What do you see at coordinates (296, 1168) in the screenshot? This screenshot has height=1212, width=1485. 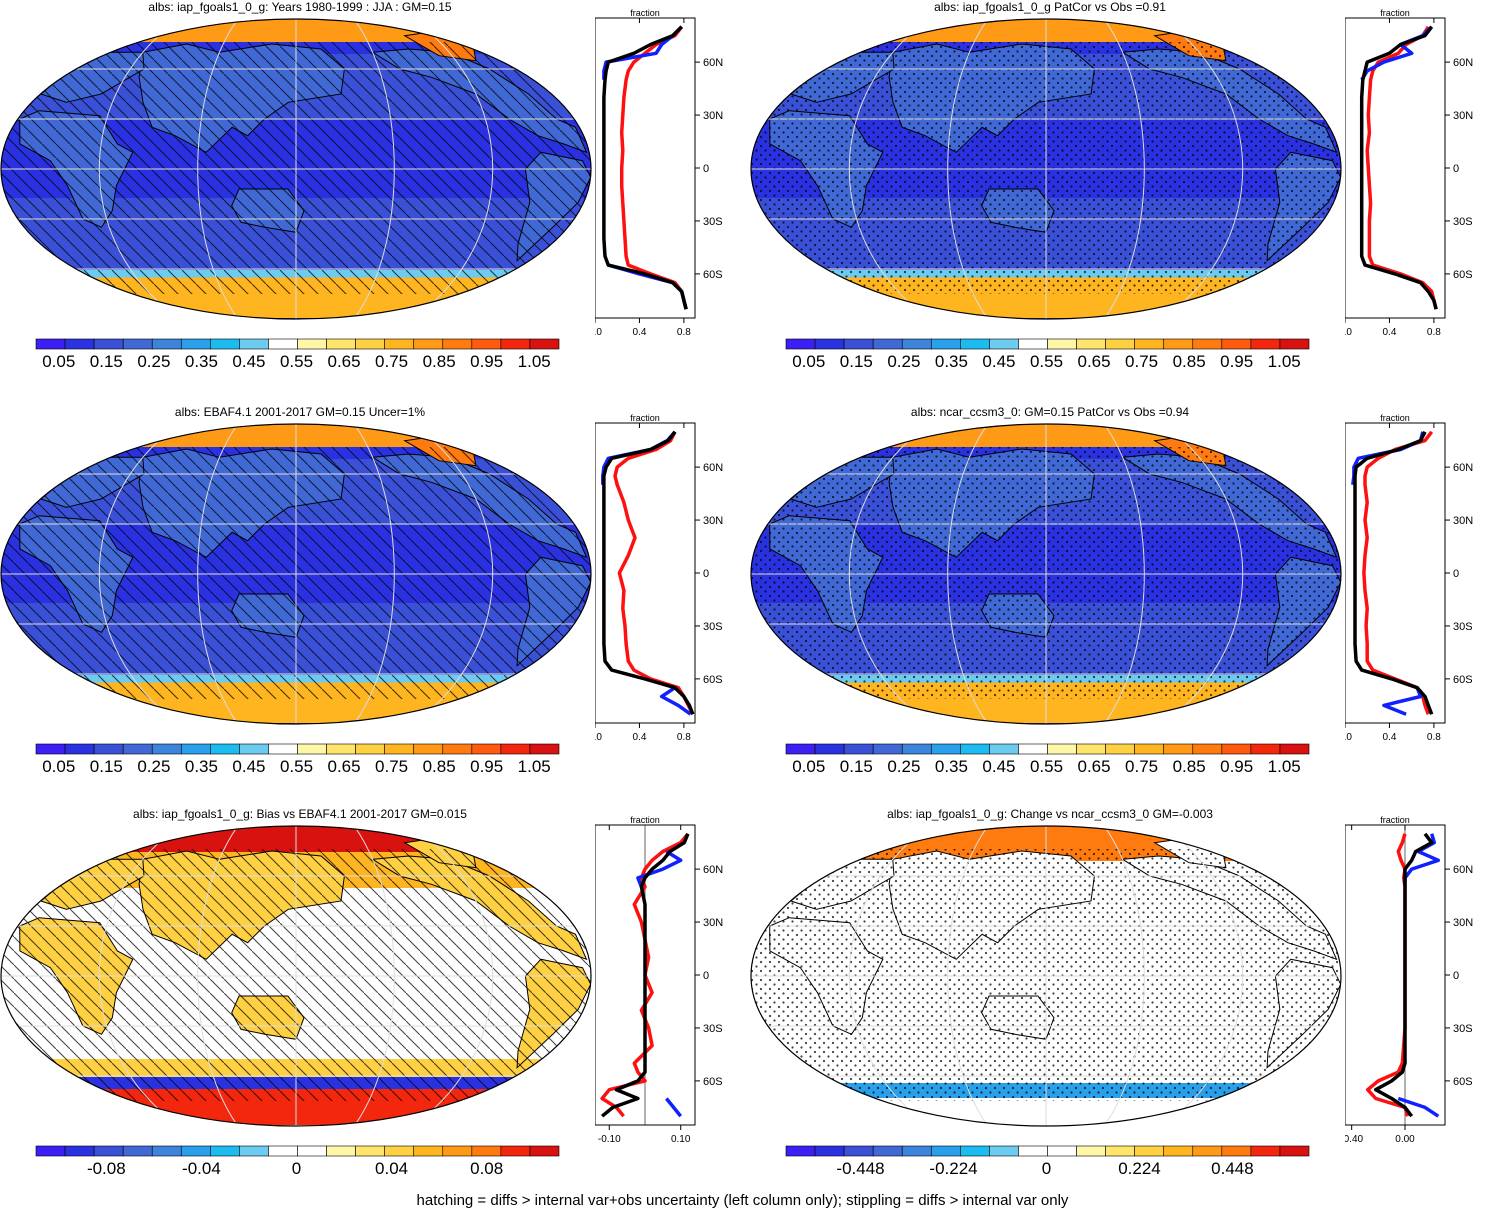 I see `colorbar-label: 0` at bounding box center [296, 1168].